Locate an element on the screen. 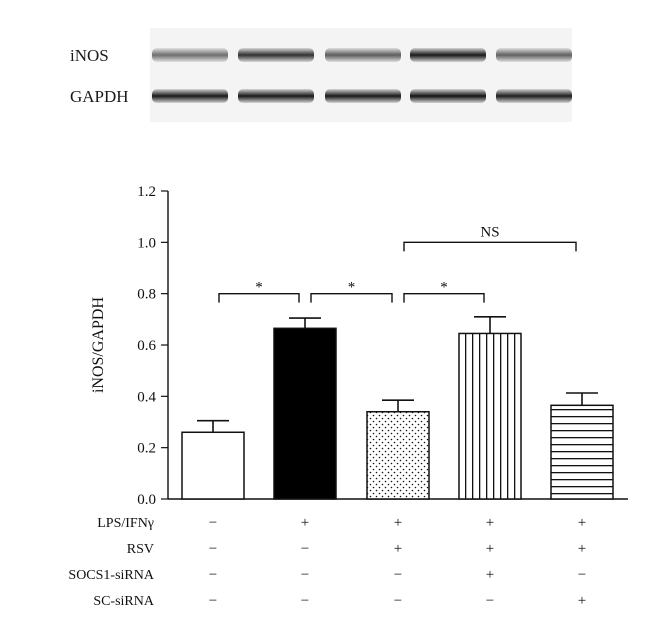 This screenshot has height=638, width=660. condition-label: LPS/IFNγ is located at coordinates (125, 523).